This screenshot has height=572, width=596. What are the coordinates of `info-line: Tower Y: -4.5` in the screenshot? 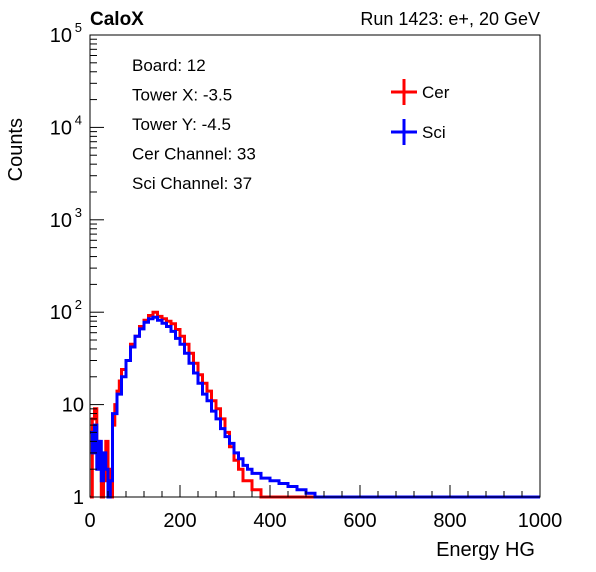 It's located at (181, 124).